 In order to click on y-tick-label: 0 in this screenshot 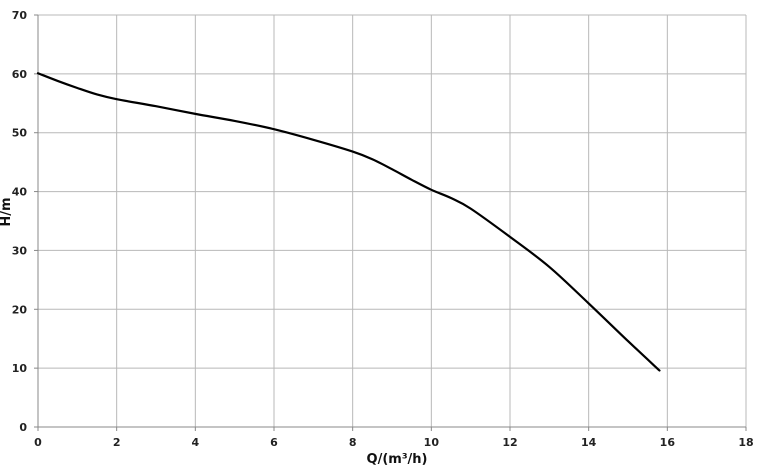, I will do `click(23, 427)`.